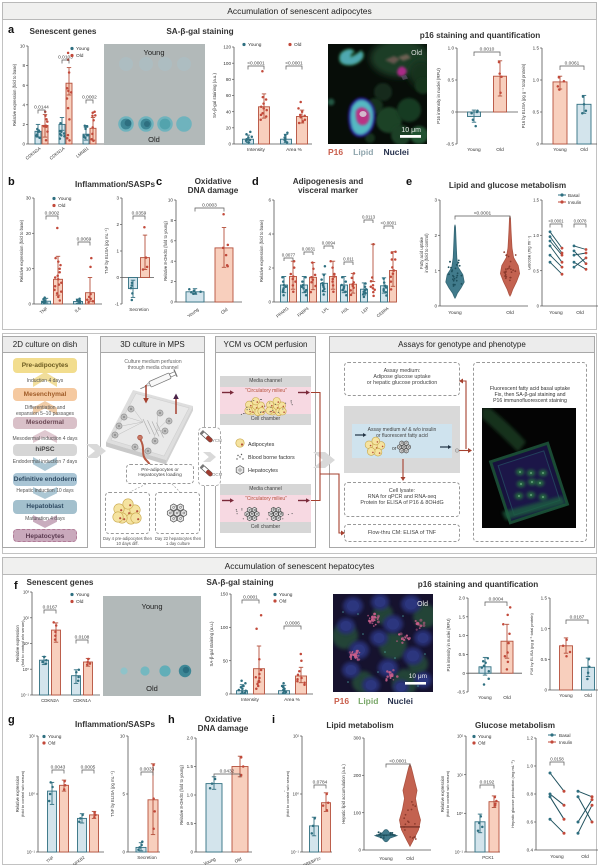 The width and height of the screenshot is (600, 867). What do you see at coordinates (566, 742) in the screenshot?
I see `svg-text: Insulin` at bounding box center [566, 742].